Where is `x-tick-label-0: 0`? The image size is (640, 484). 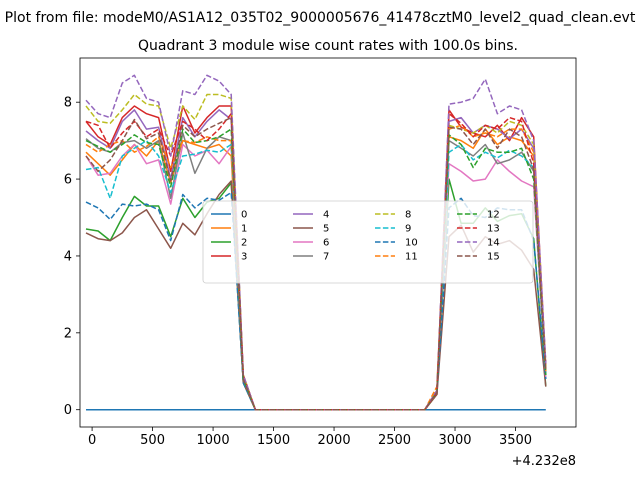
x-tick-label-0: 0 is located at coordinates (92, 440).